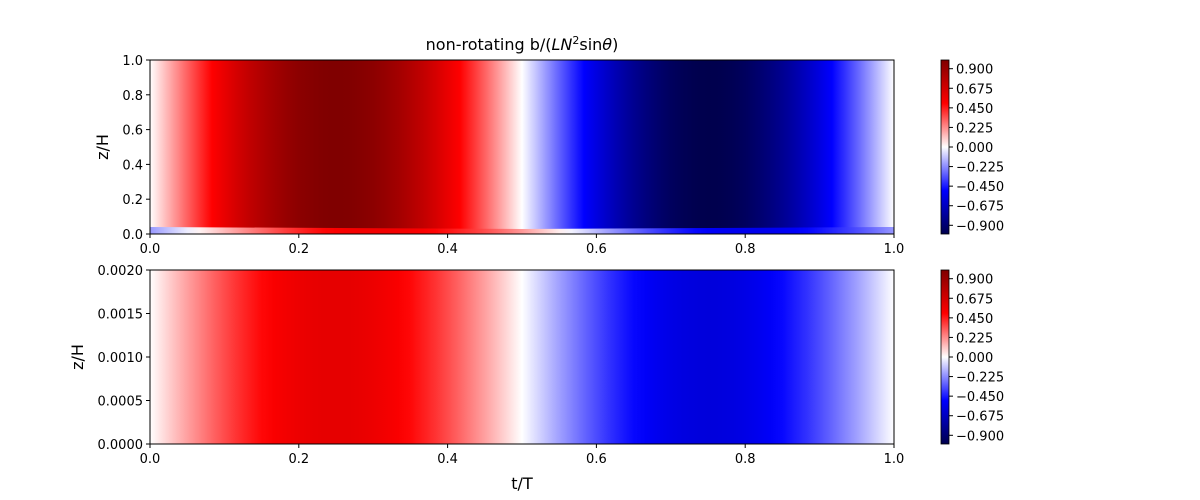  I want to click on y-tick-label: 0.0, so click(132, 235).